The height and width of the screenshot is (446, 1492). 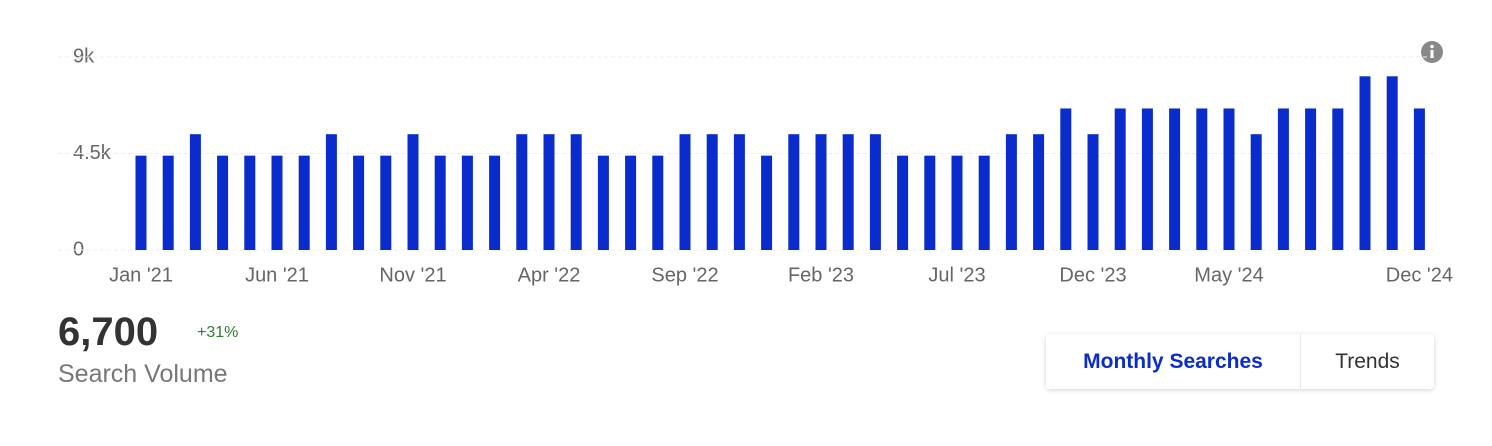 What do you see at coordinates (92, 153) in the screenshot?
I see `y-tick-label: 4.5k` at bounding box center [92, 153].